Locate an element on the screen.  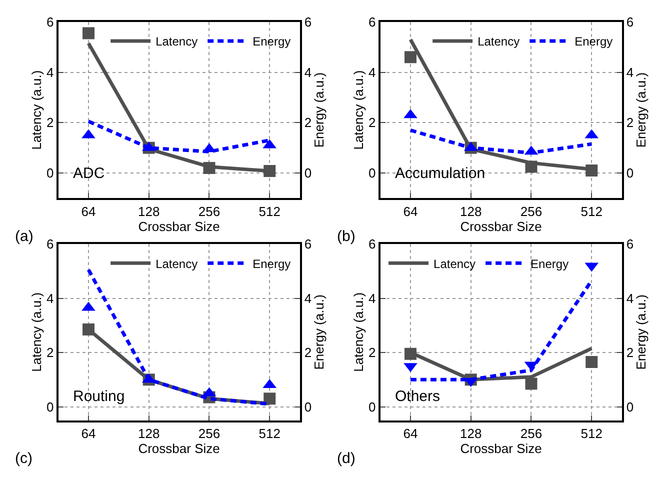
text: (c) is located at coordinates (23, 458).